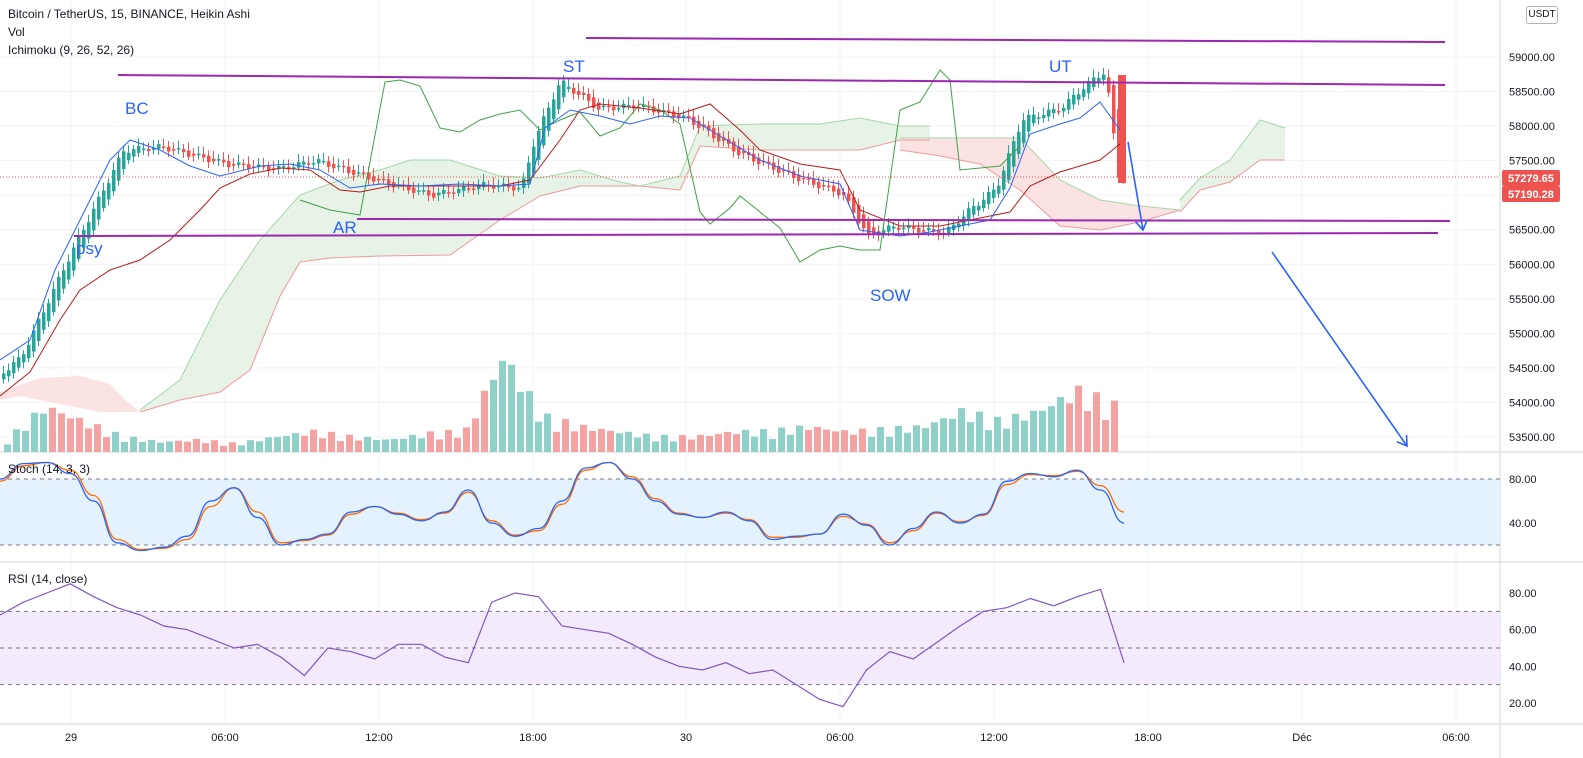 The height and width of the screenshot is (758, 1583). What do you see at coordinates (1141, 225) in the screenshot?
I see `projection-arrow-short-head` at bounding box center [1141, 225].